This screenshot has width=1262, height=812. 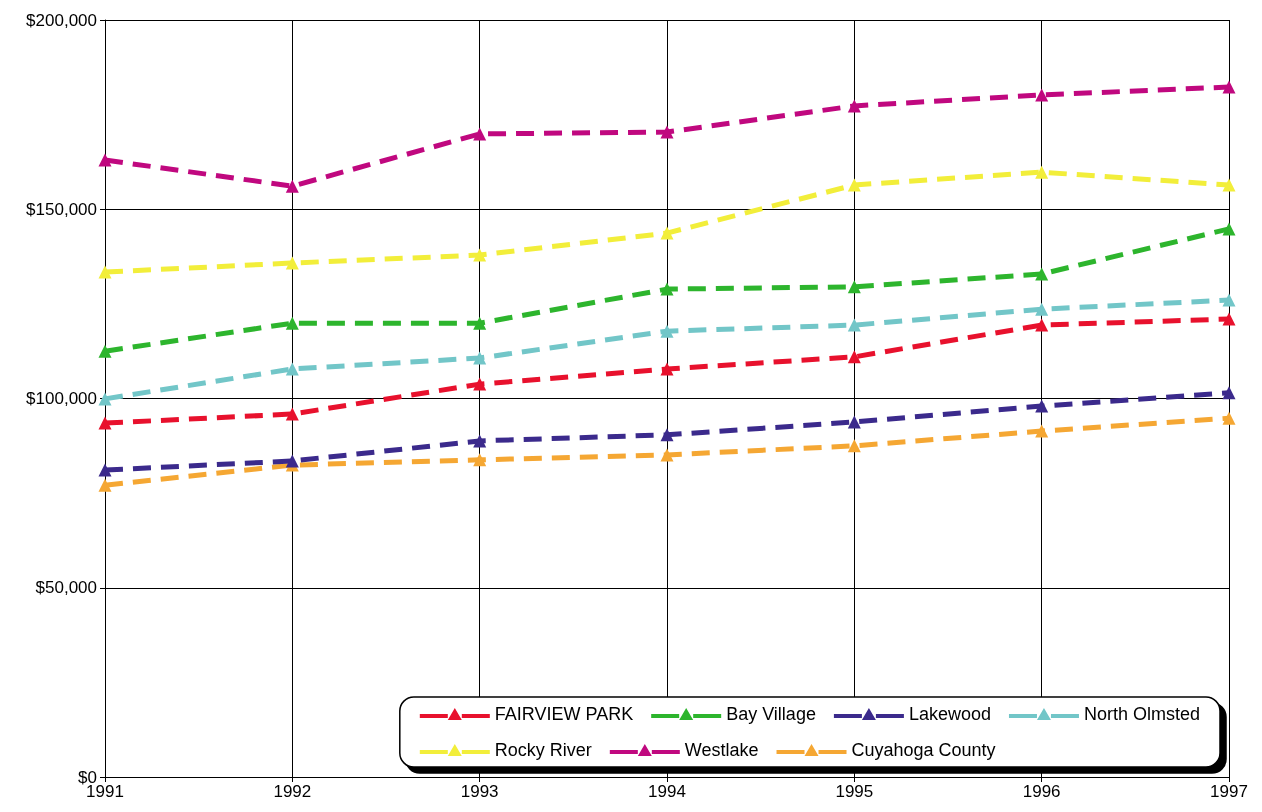 I want to click on x-tick-label: 1992, so click(x=292, y=791).